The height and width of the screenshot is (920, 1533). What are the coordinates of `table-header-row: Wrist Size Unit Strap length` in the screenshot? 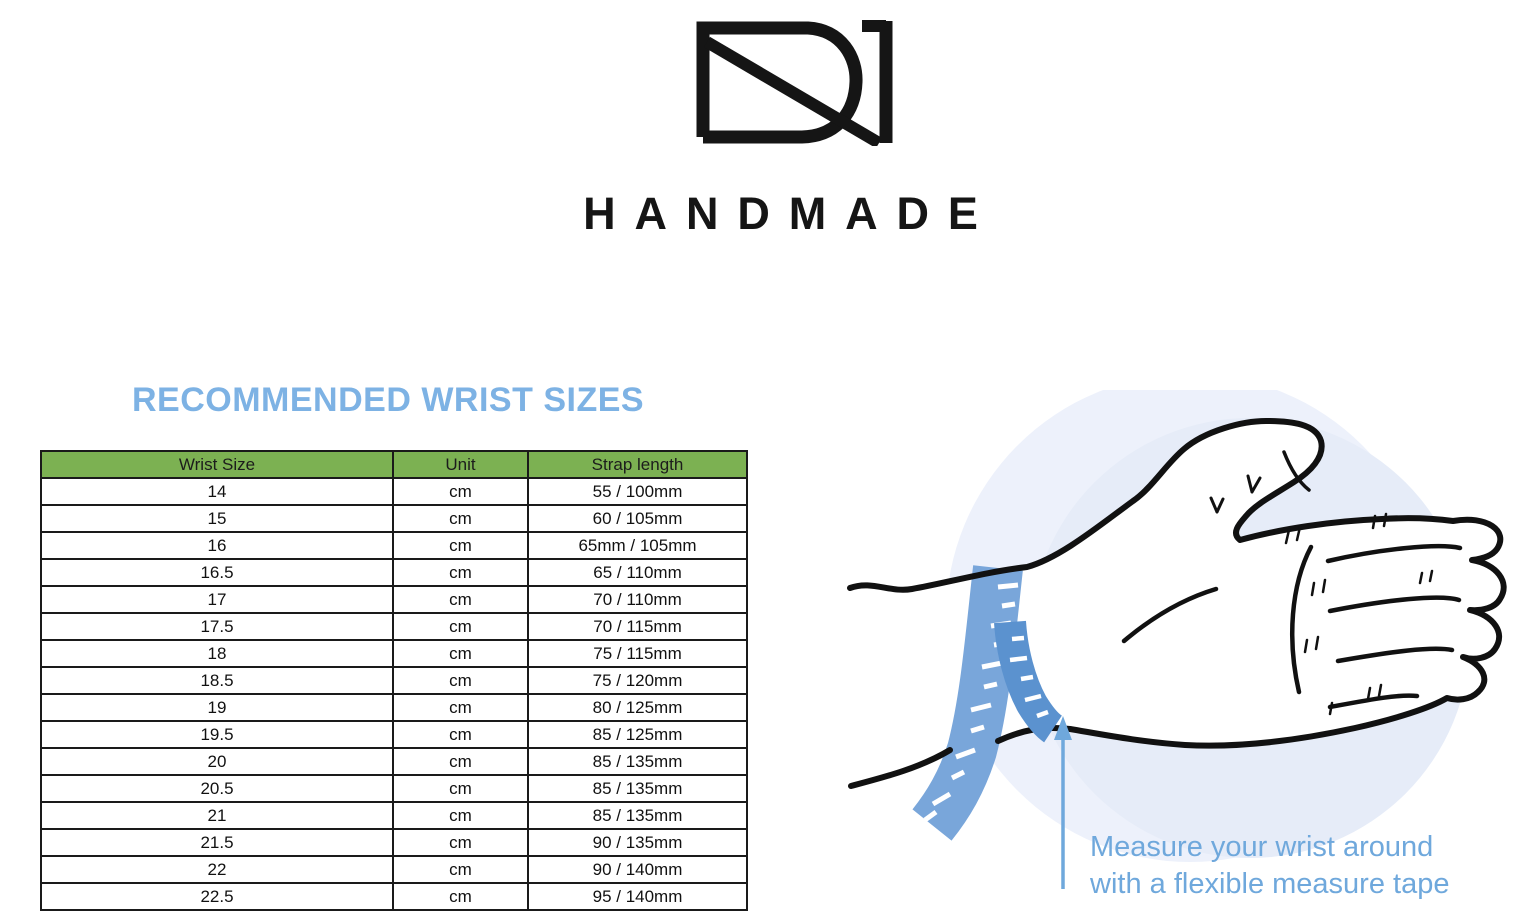 It's located at (394, 464).